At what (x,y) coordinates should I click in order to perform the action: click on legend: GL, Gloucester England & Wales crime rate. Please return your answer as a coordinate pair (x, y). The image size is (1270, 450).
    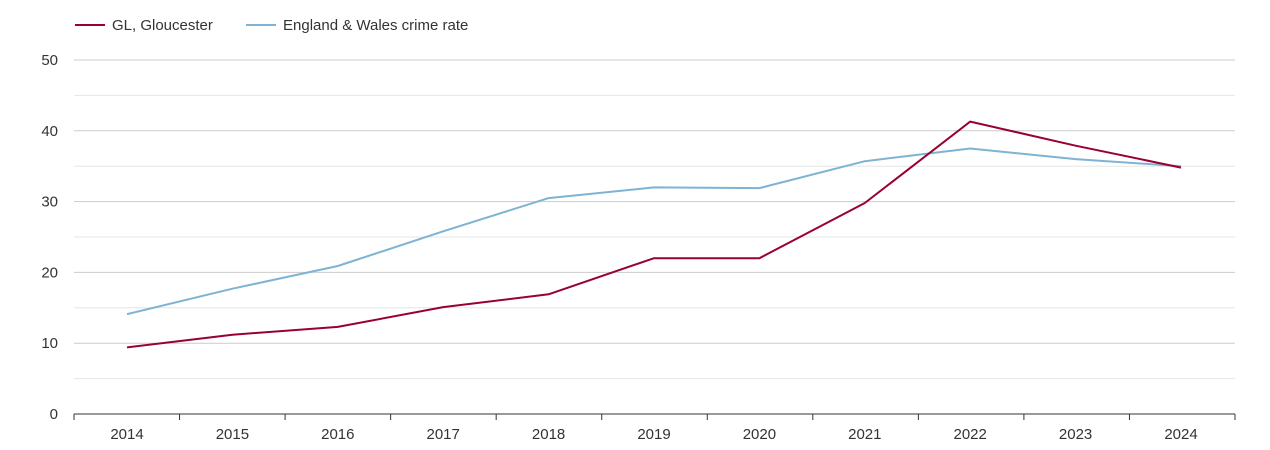
    Looking at the image, I should click on (271, 25).